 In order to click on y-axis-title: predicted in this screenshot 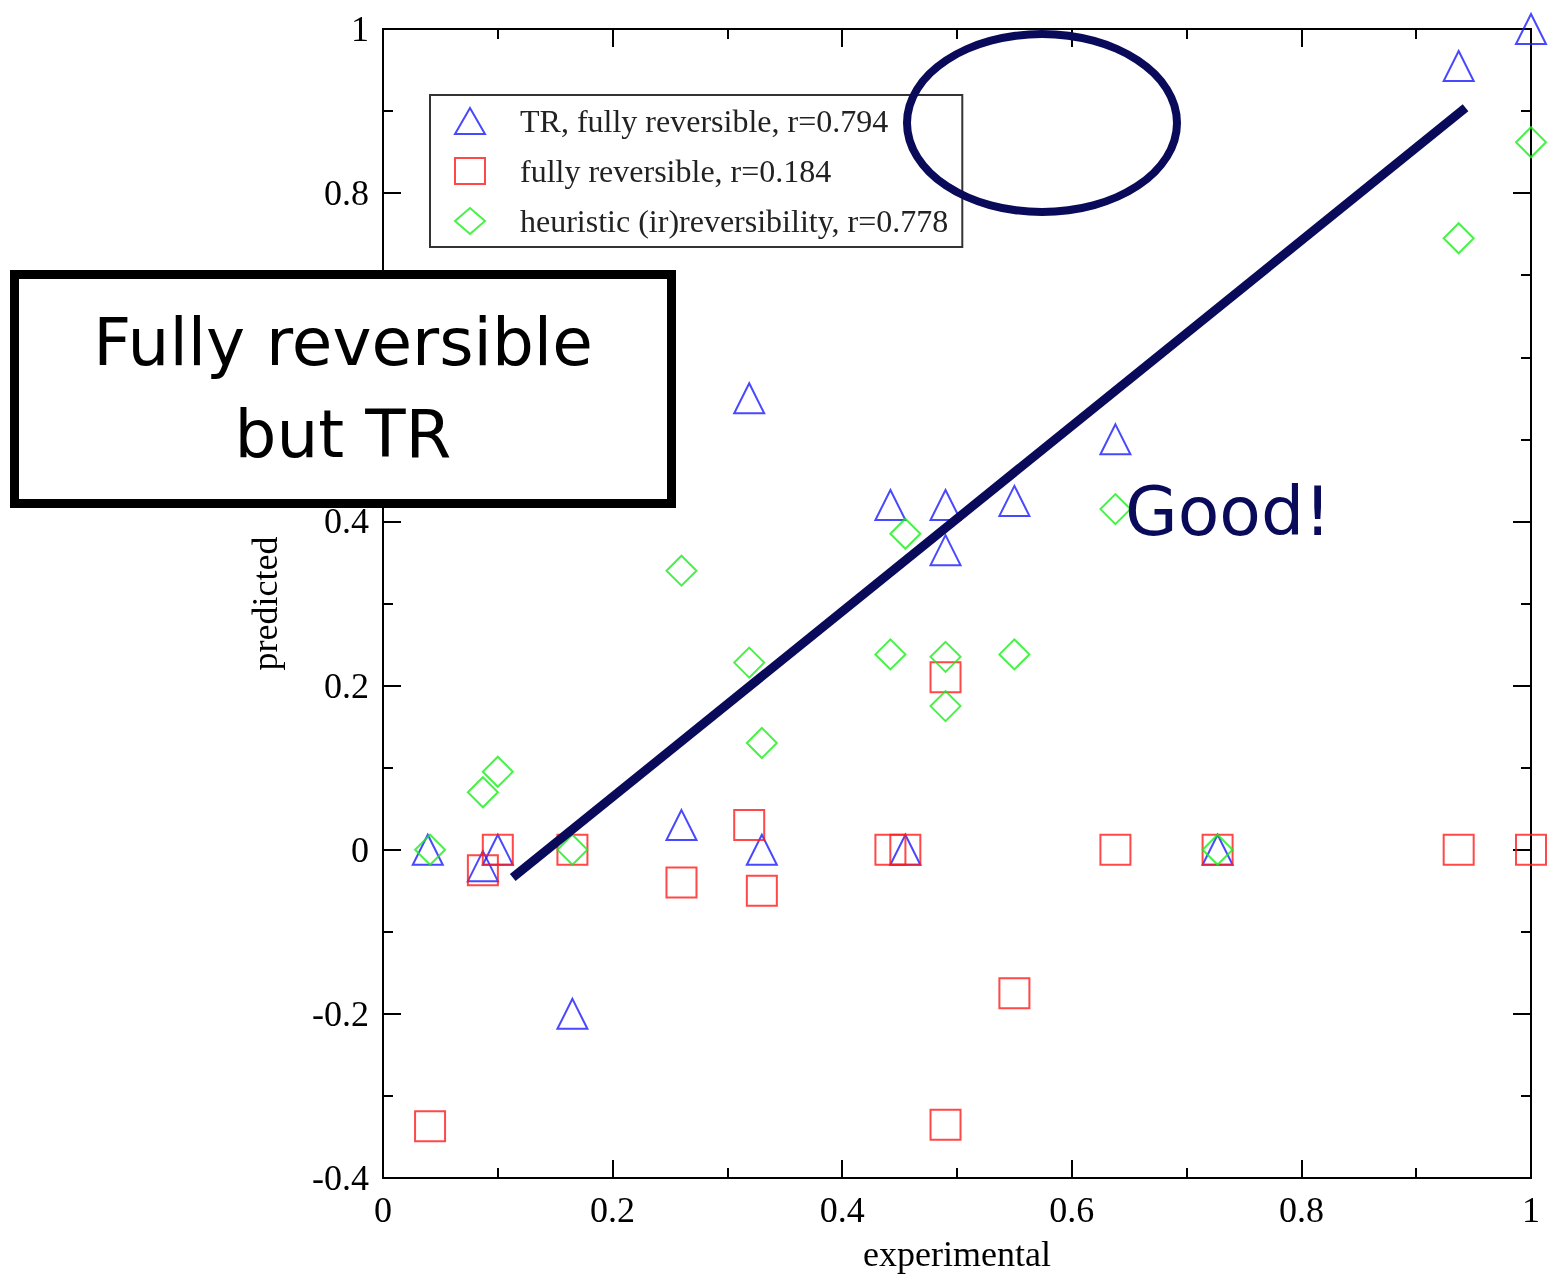, I will do `click(265, 603)`.